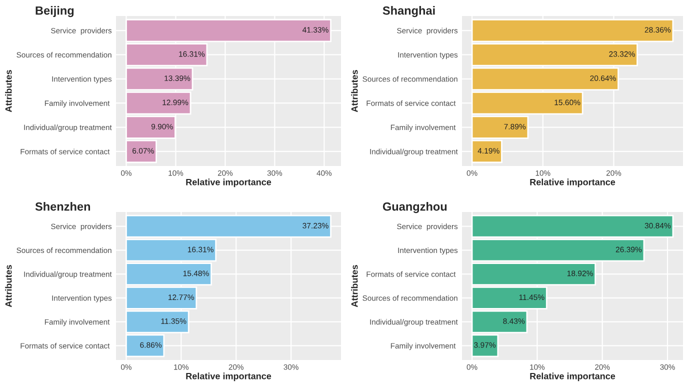  What do you see at coordinates (414, 208) in the screenshot?
I see `chart-title: Guangzhou` at bounding box center [414, 208].